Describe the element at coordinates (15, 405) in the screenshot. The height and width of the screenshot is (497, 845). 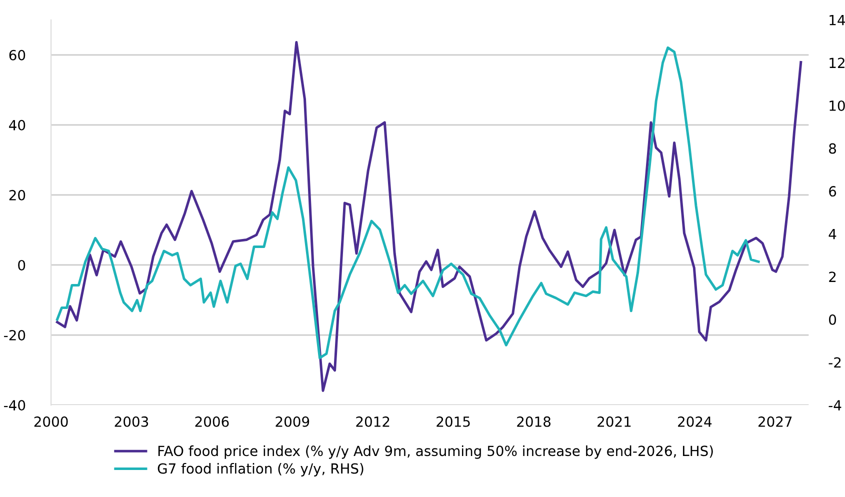
I see `y-tick-label: -40` at that location.